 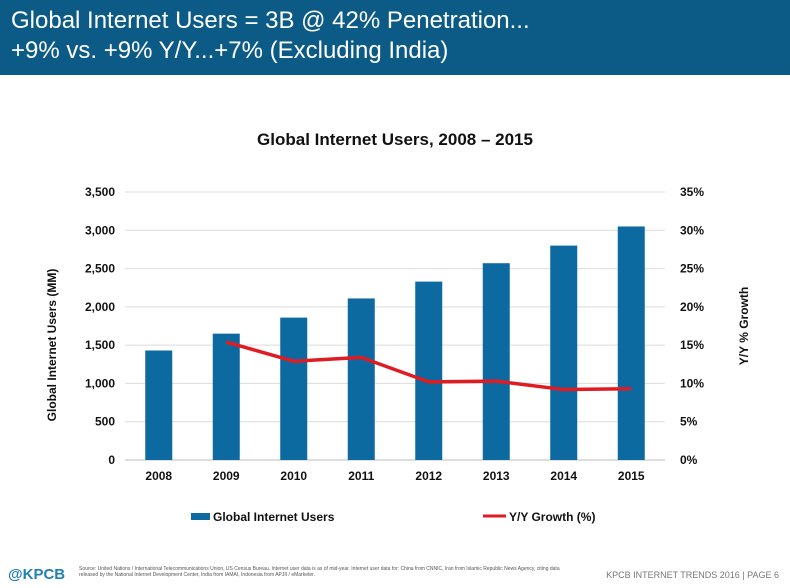 I want to click on x-tick-label: 2013, so click(x=496, y=476).